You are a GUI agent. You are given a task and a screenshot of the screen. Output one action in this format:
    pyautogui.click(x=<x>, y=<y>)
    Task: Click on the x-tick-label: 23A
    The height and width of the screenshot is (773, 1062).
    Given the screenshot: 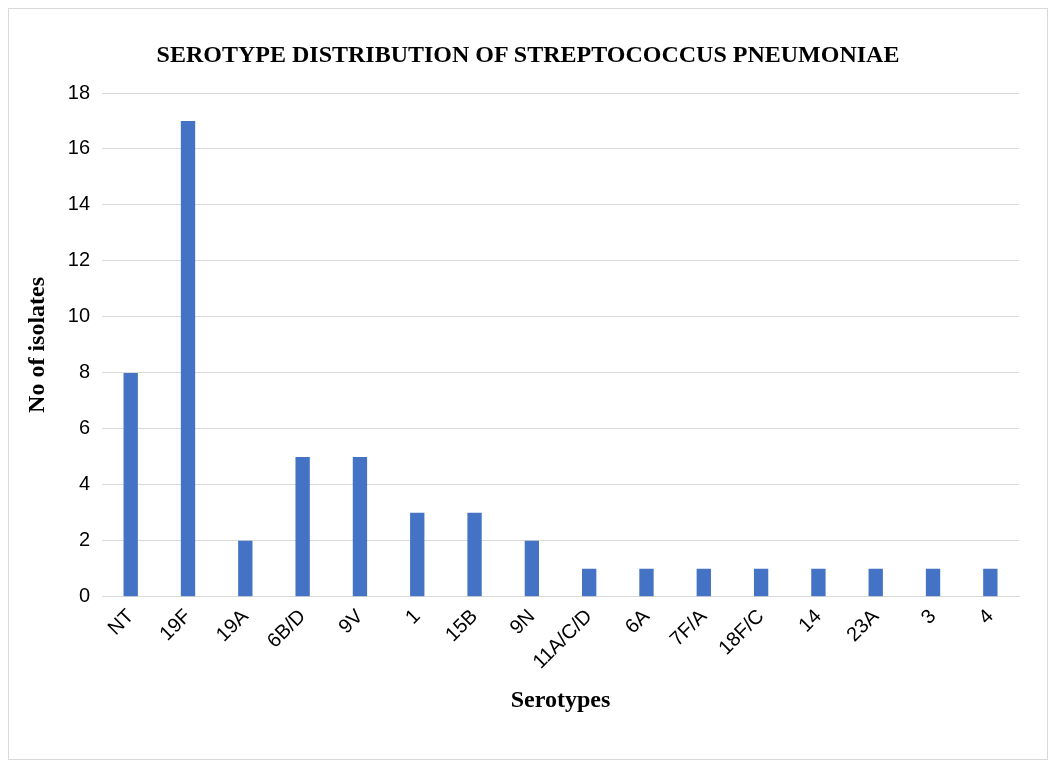 What is the action you would take?
    pyautogui.click(x=862, y=625)
    